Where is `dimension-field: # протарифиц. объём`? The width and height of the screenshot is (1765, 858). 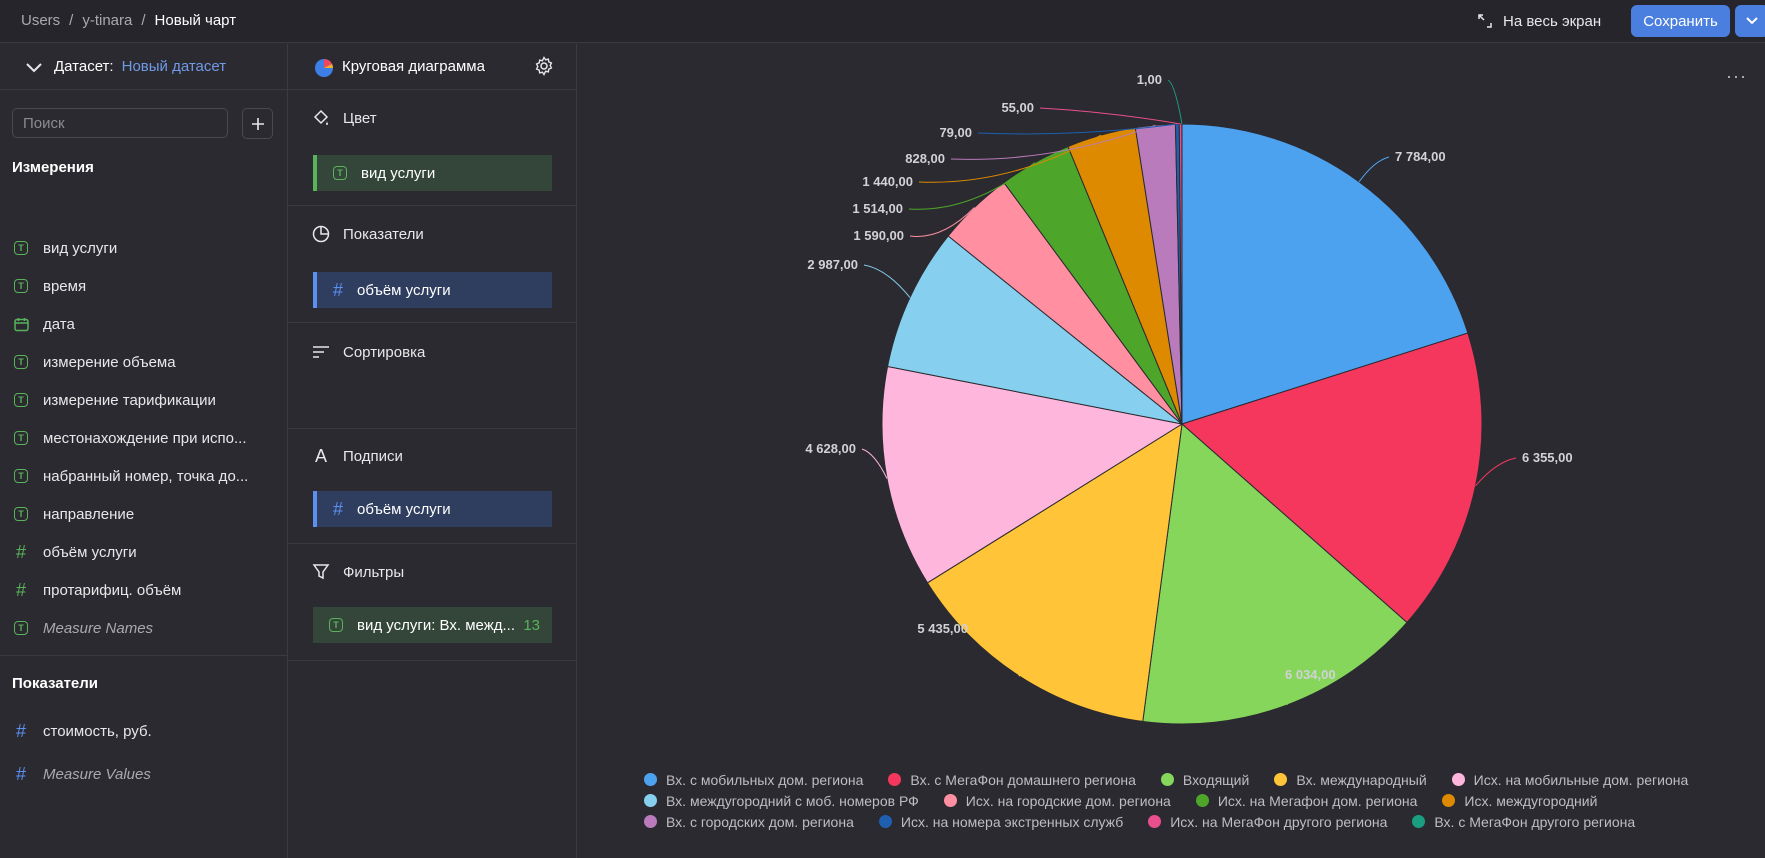
dimension-field: # протарифиц. объём is located at coordinates (96, 590).